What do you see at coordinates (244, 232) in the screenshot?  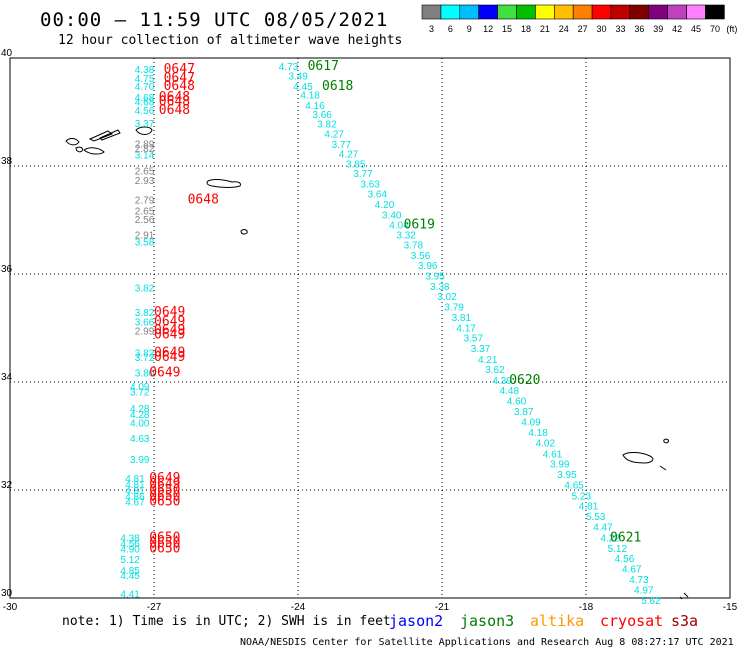 I see `island-santa-maria` at bounding box center [244, 232].